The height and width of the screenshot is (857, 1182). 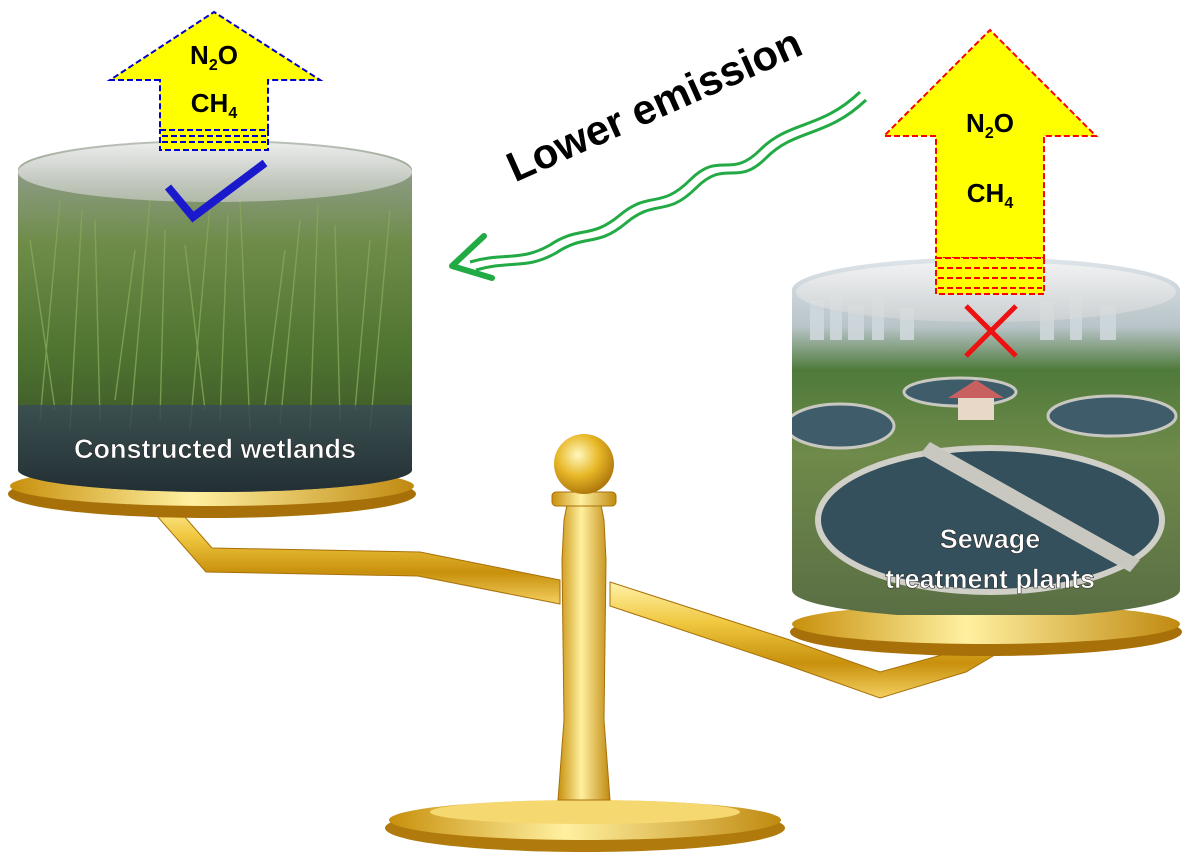 What do you see at coordinates (216, 191) in the screenshot?
I see `check-mark-icon` at bounding box center [216, 191].